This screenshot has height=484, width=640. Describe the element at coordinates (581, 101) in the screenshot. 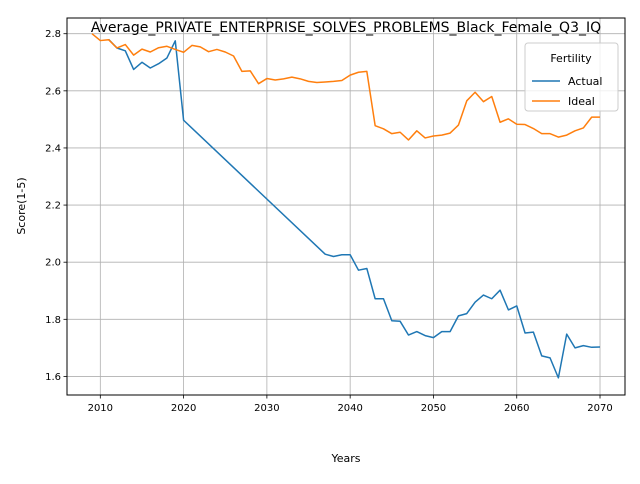

I see `legend-label-ideal: Ideal` at that location.